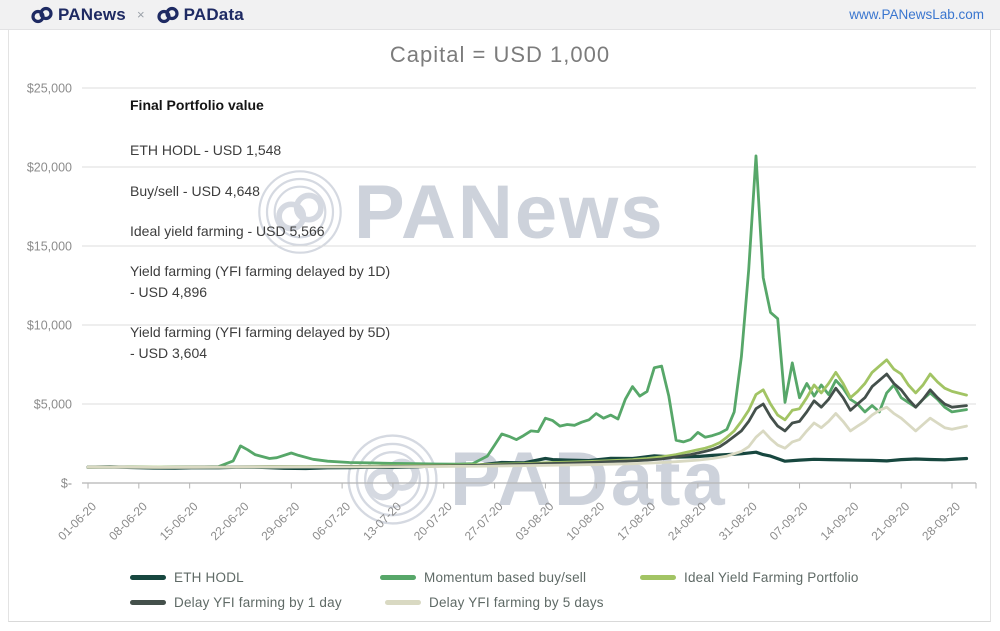 This screenshot has width=1000, height=631. Describe the element at coordinates (890, 521) in the screenshot. I see `x-axis-tick-label: 21-09-20` at that location.